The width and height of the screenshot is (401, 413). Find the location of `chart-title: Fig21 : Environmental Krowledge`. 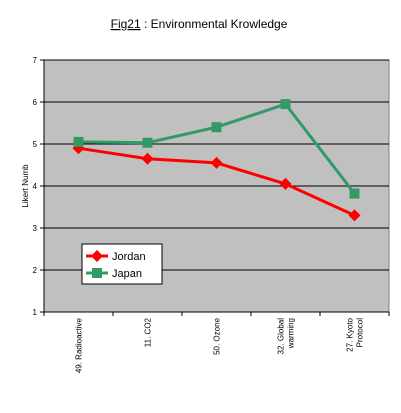

chart-title: Fig21 : Environmental Krowledge is located at coordinates (199, 24).